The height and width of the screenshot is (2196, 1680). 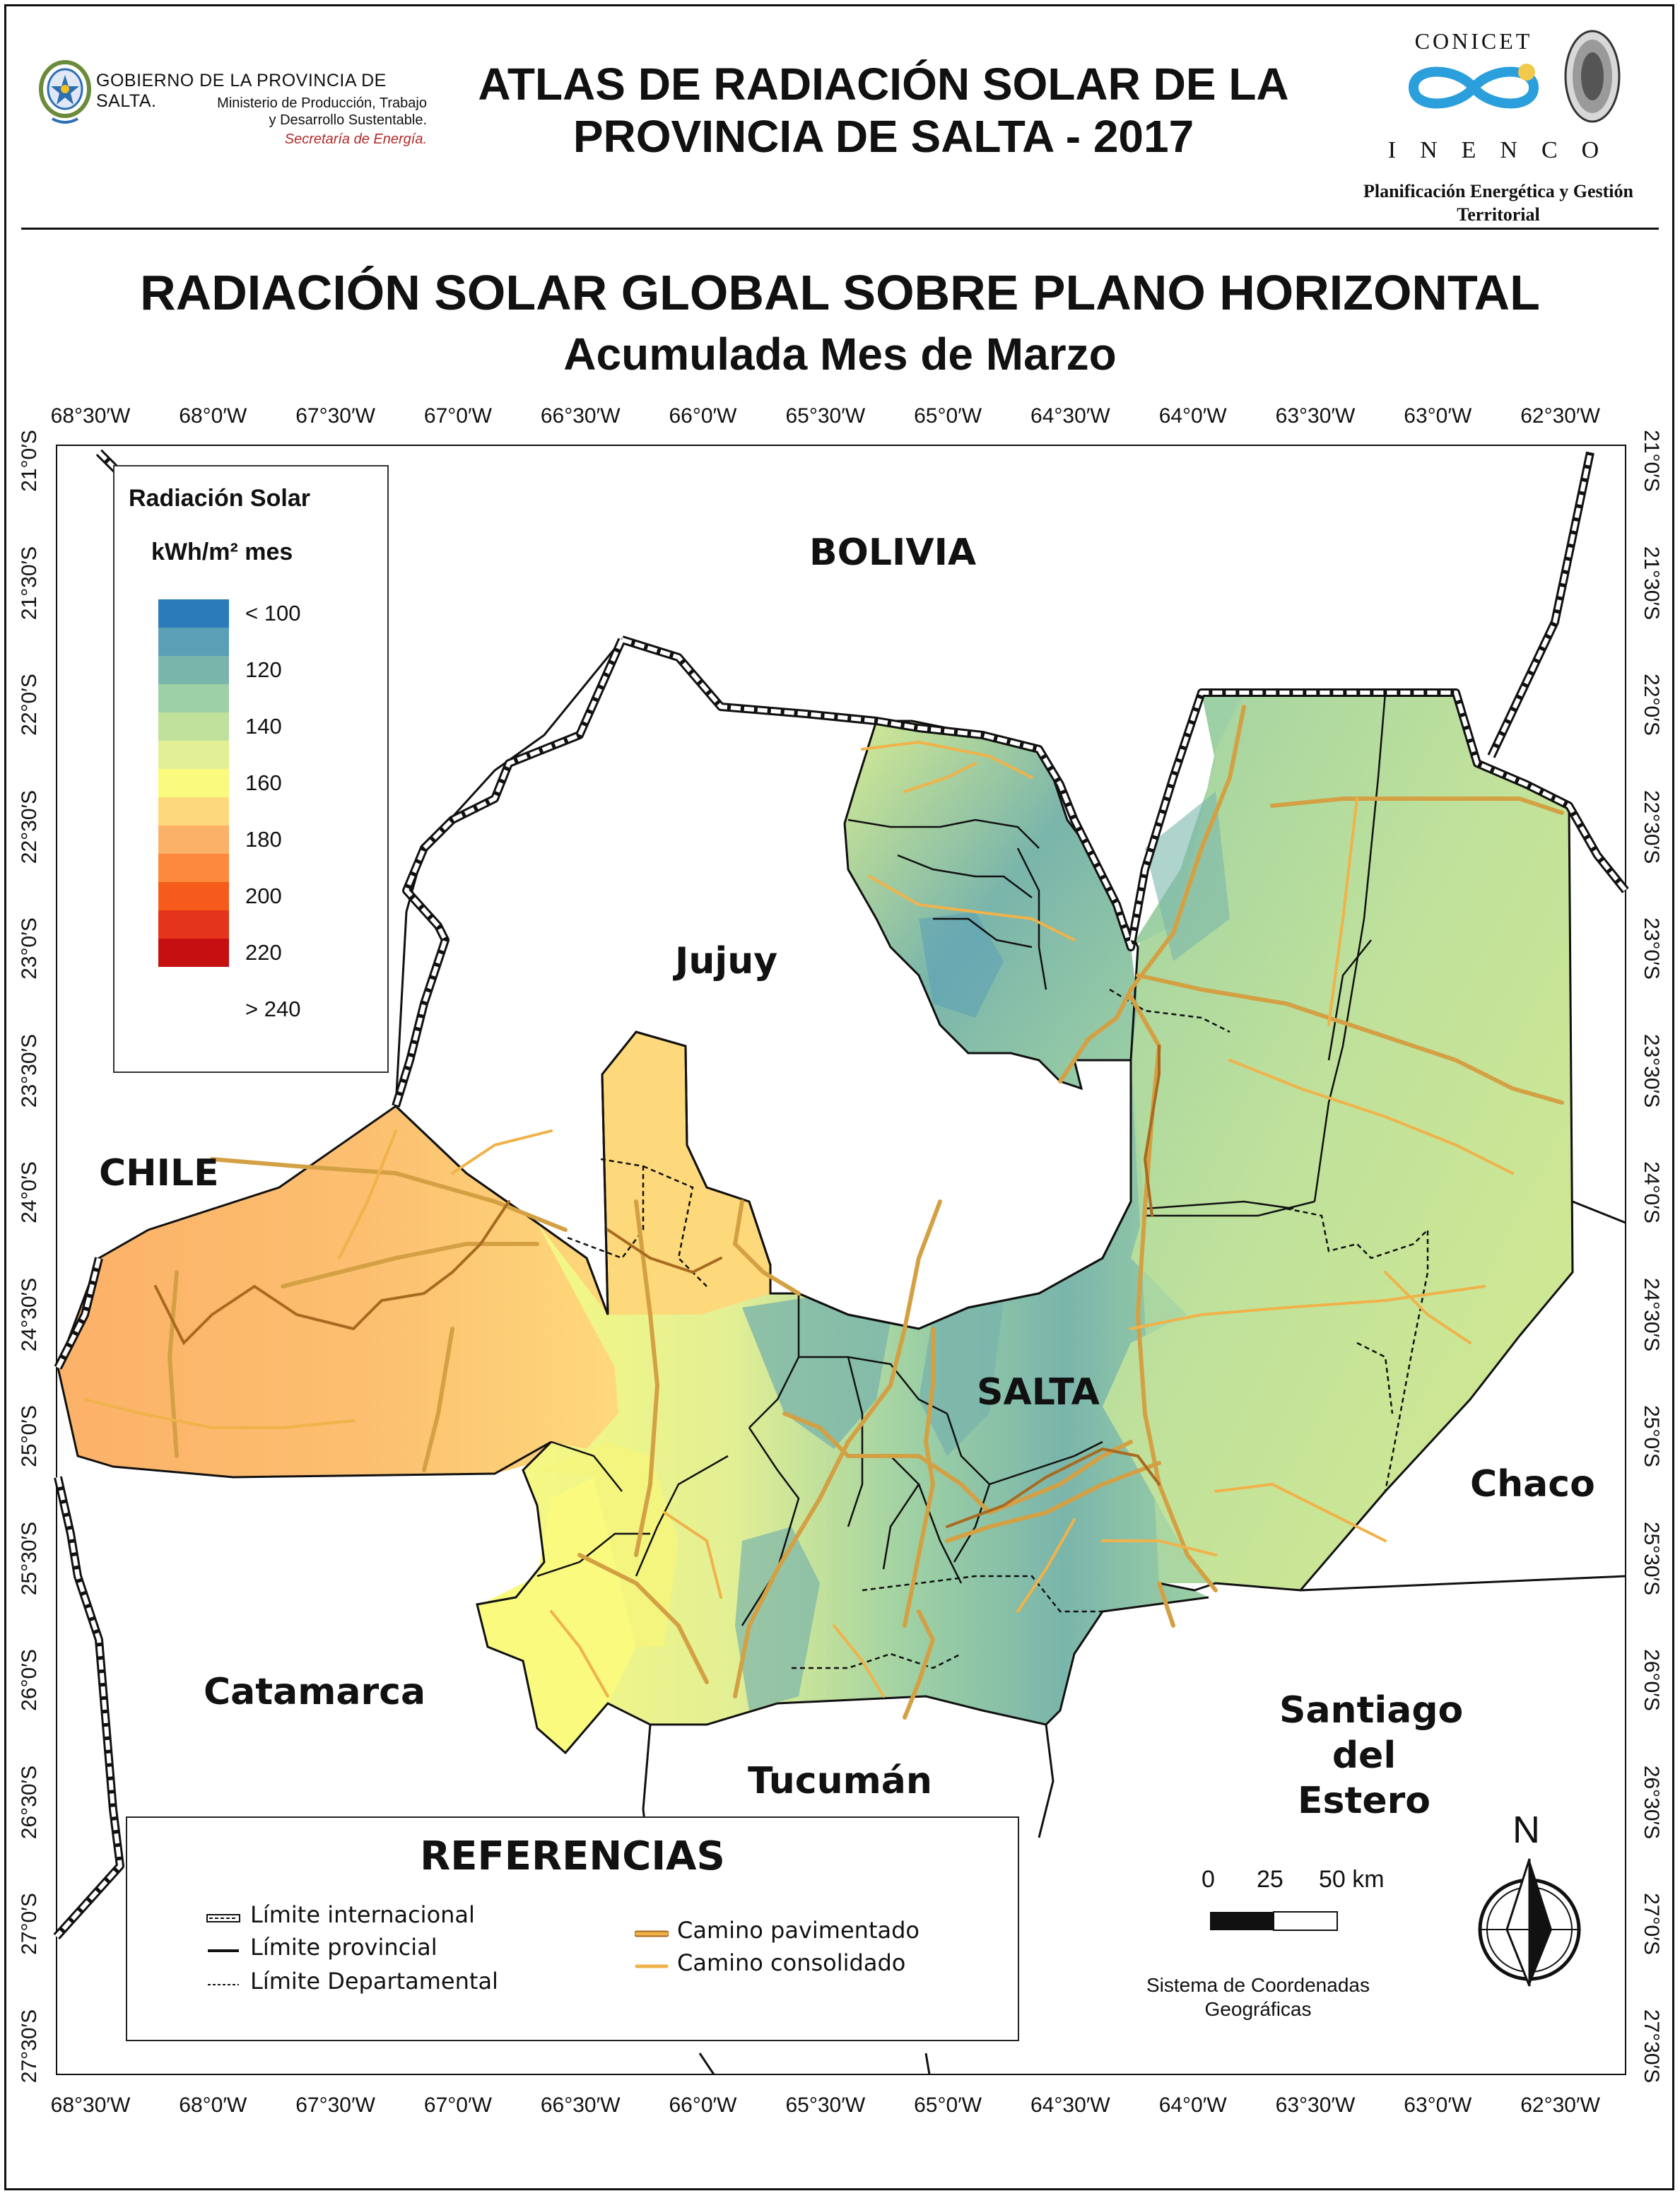 I want to click on latitude-tick-label: 25°0′S, so click(x=30, y=1436).